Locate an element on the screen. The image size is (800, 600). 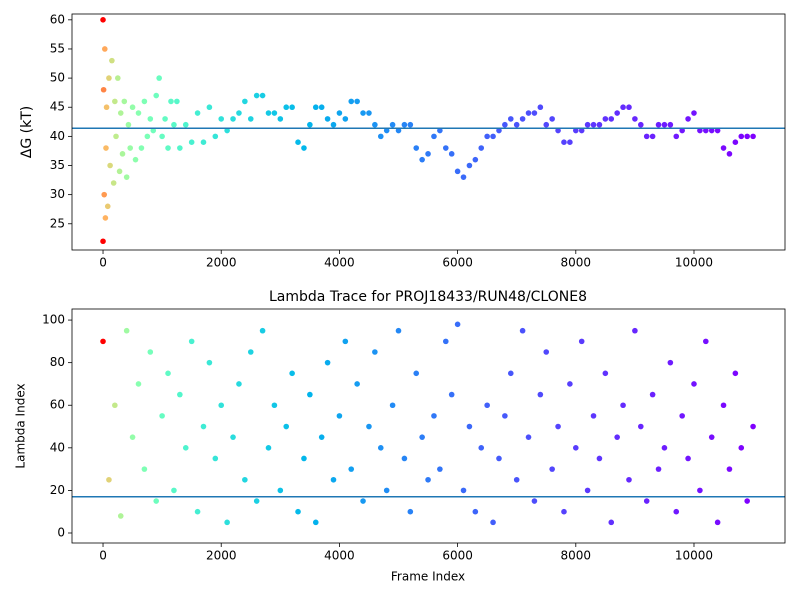
chart-title: Lambda Trace for PROJ18433/RUN48/CLONE8 is located at coordinates (428, 297).